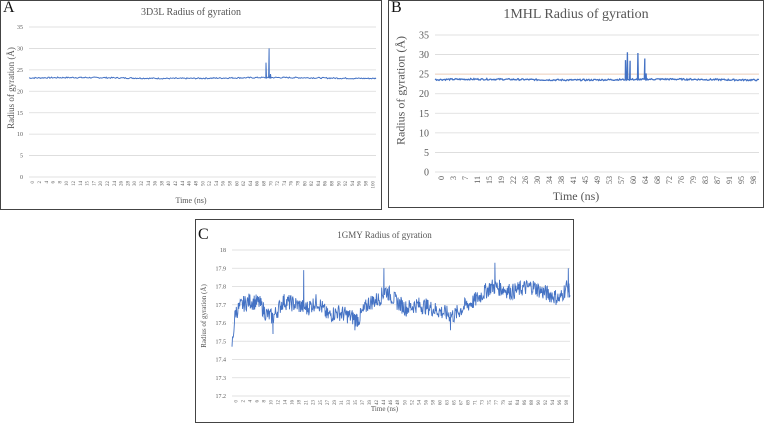  I want to click on y-tick-label: 10, so click(20, 135).